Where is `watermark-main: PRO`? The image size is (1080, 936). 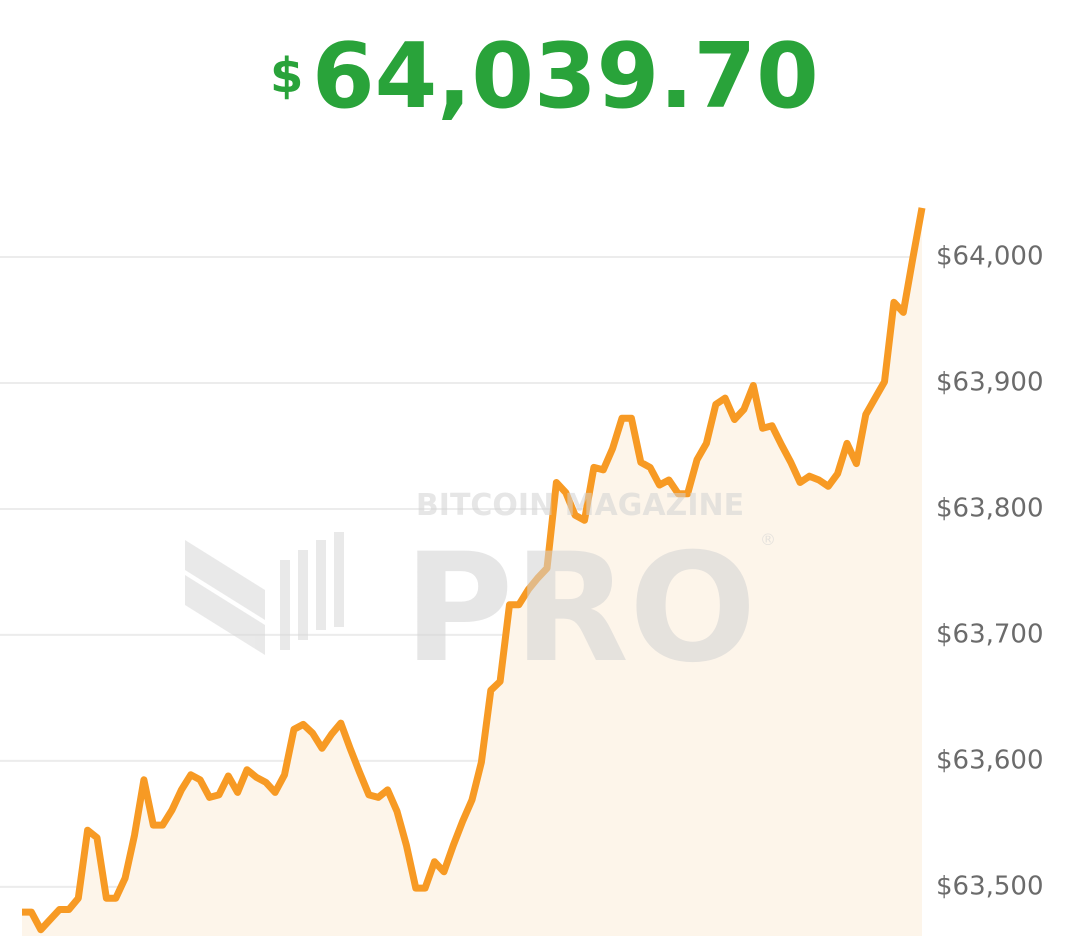
watermark-main: PRO is located at coordinates (580, 609).